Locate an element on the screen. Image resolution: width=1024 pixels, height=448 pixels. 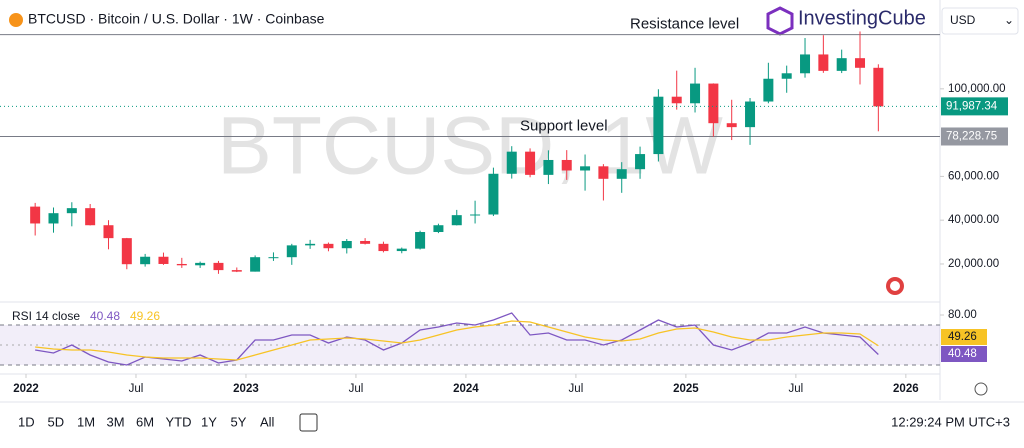
level-annotation: Resistance level is located at coordinates (684, 24).